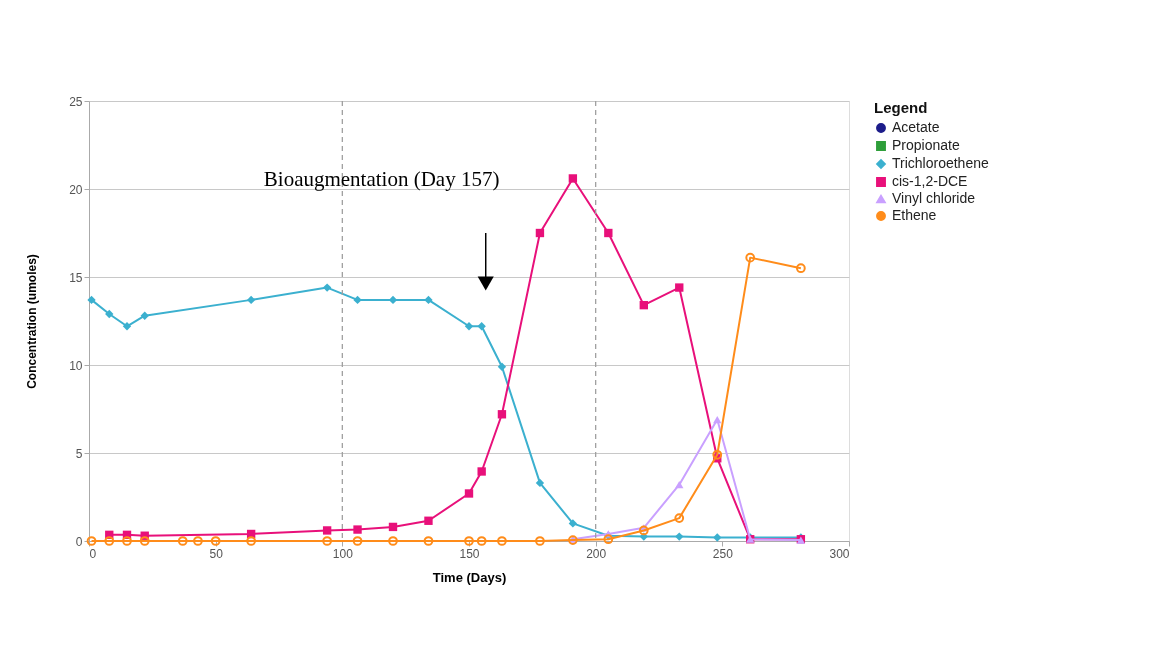  I want to click on x-axis-title: Time (Days), so click(469, 577).